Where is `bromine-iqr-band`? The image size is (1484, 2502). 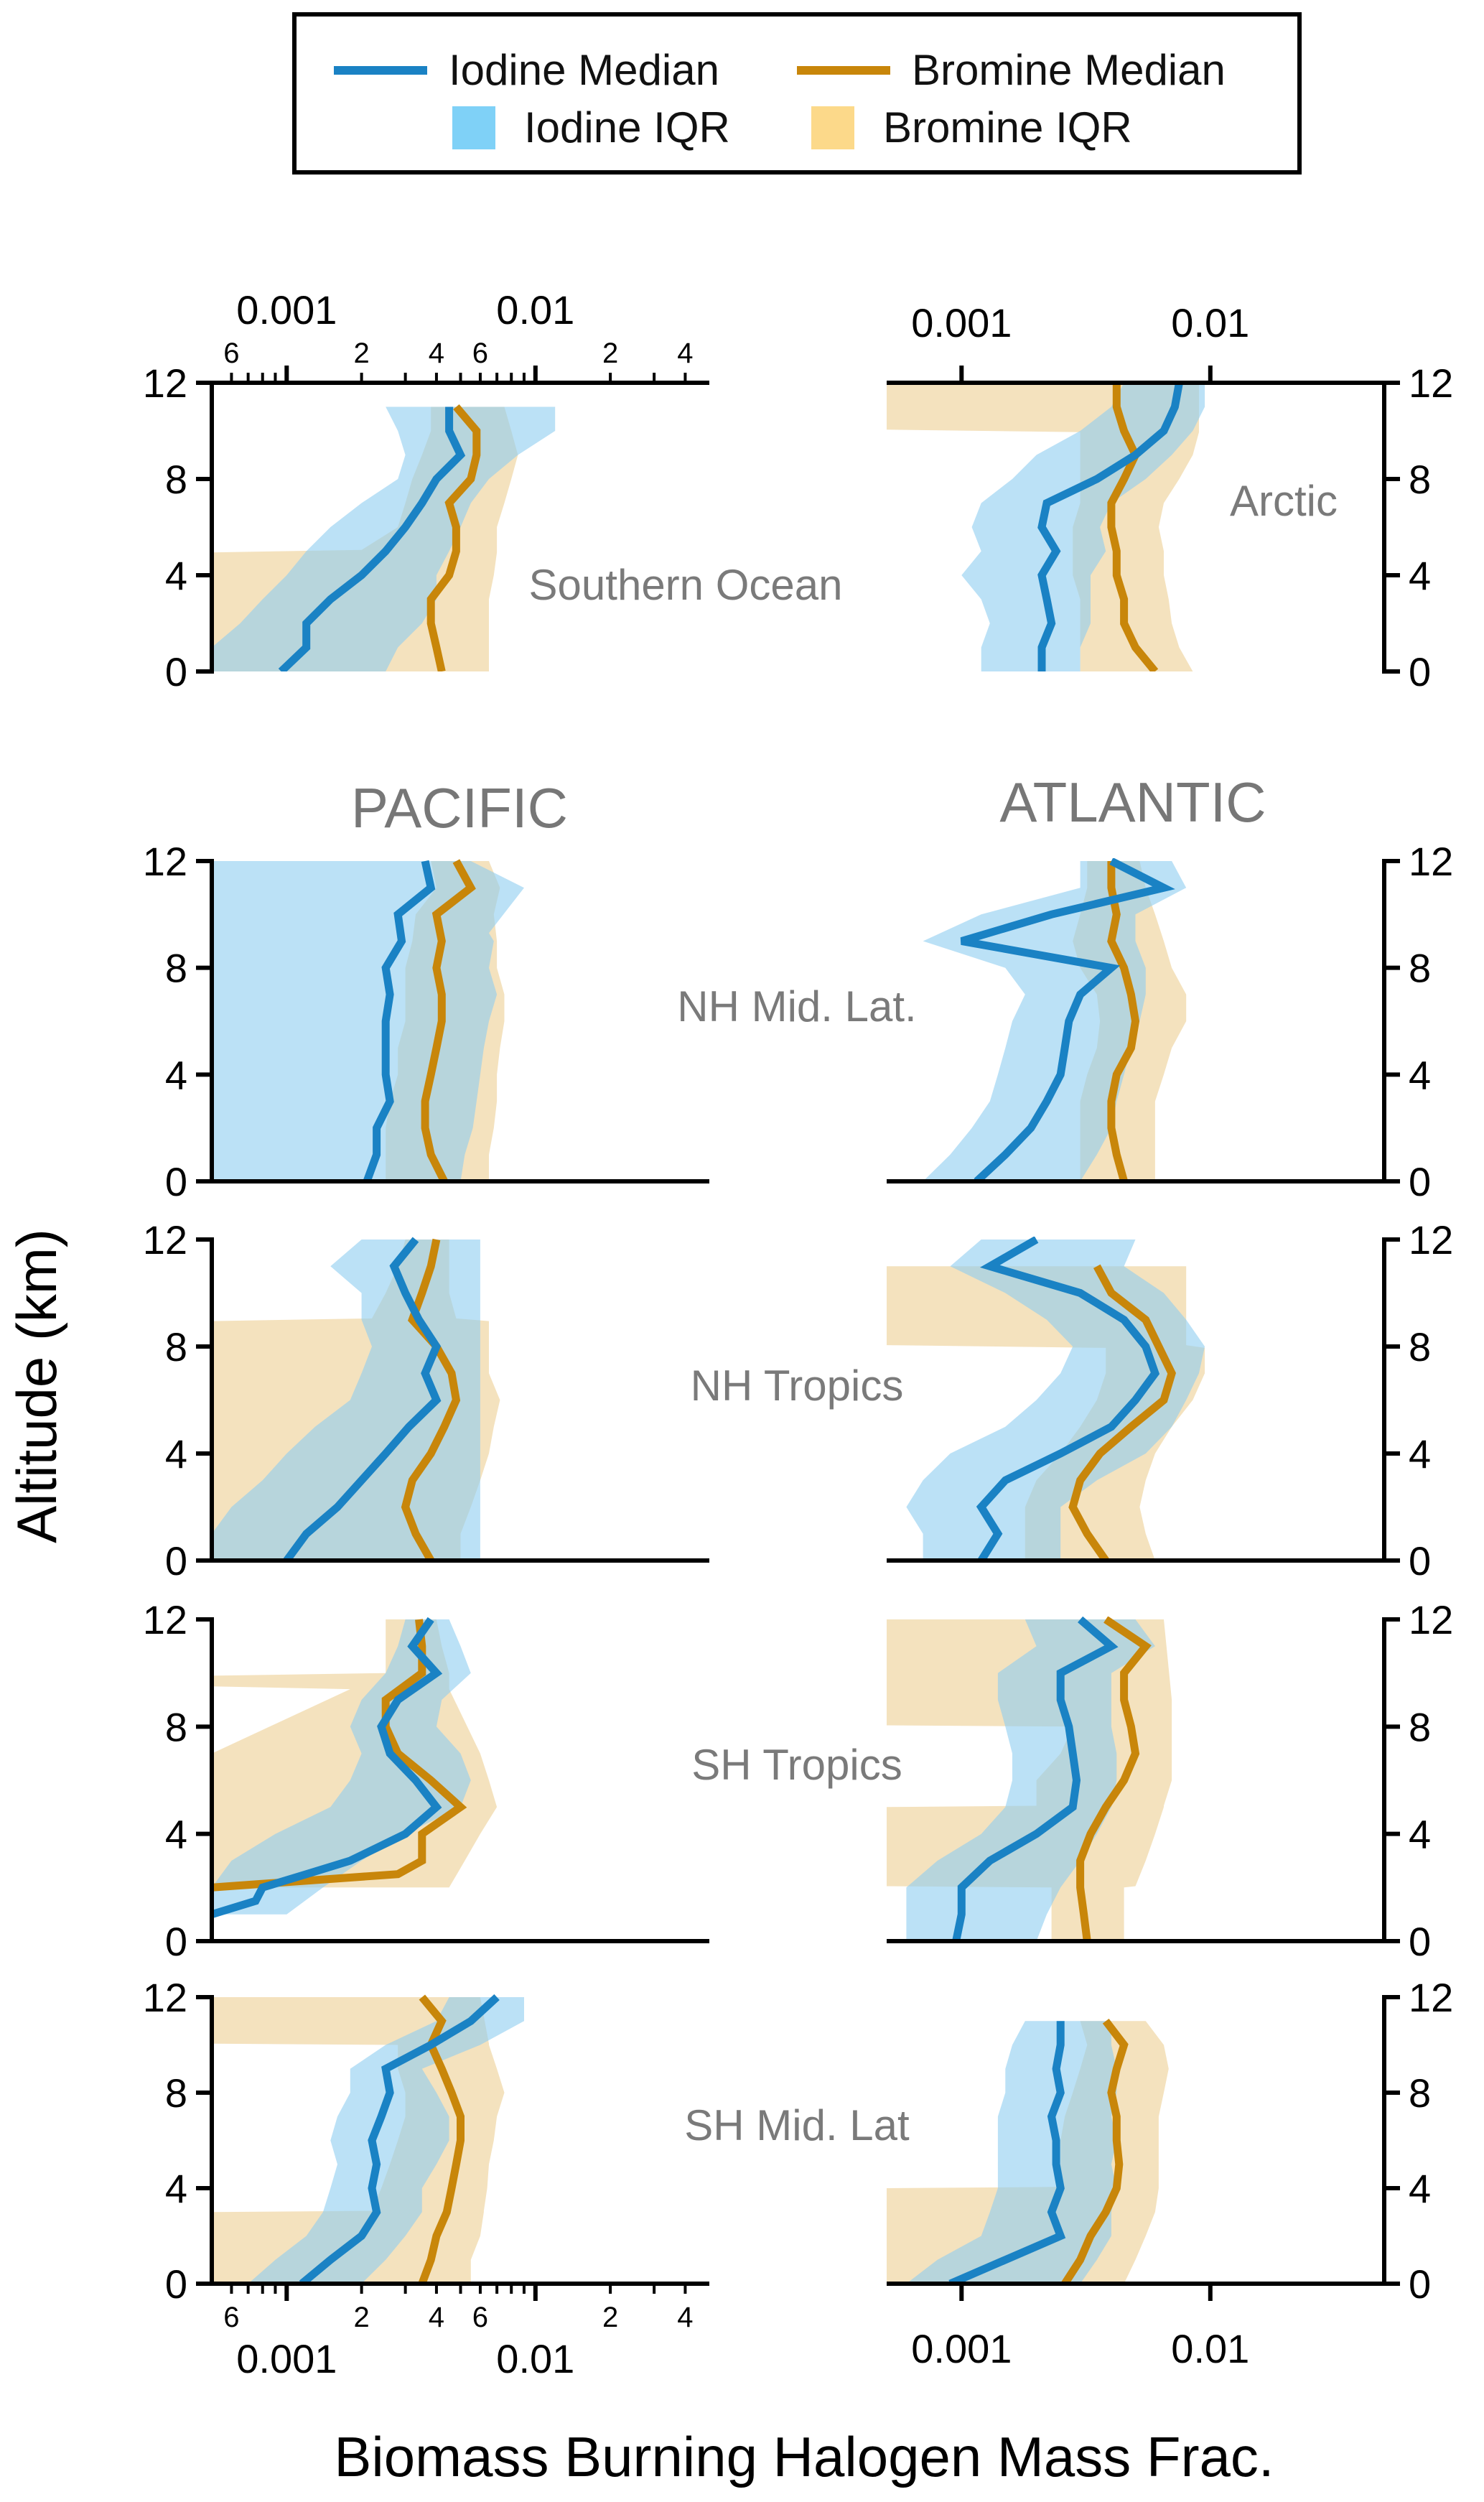
bromine-iqr-band is located at coordinates (358, 2140).